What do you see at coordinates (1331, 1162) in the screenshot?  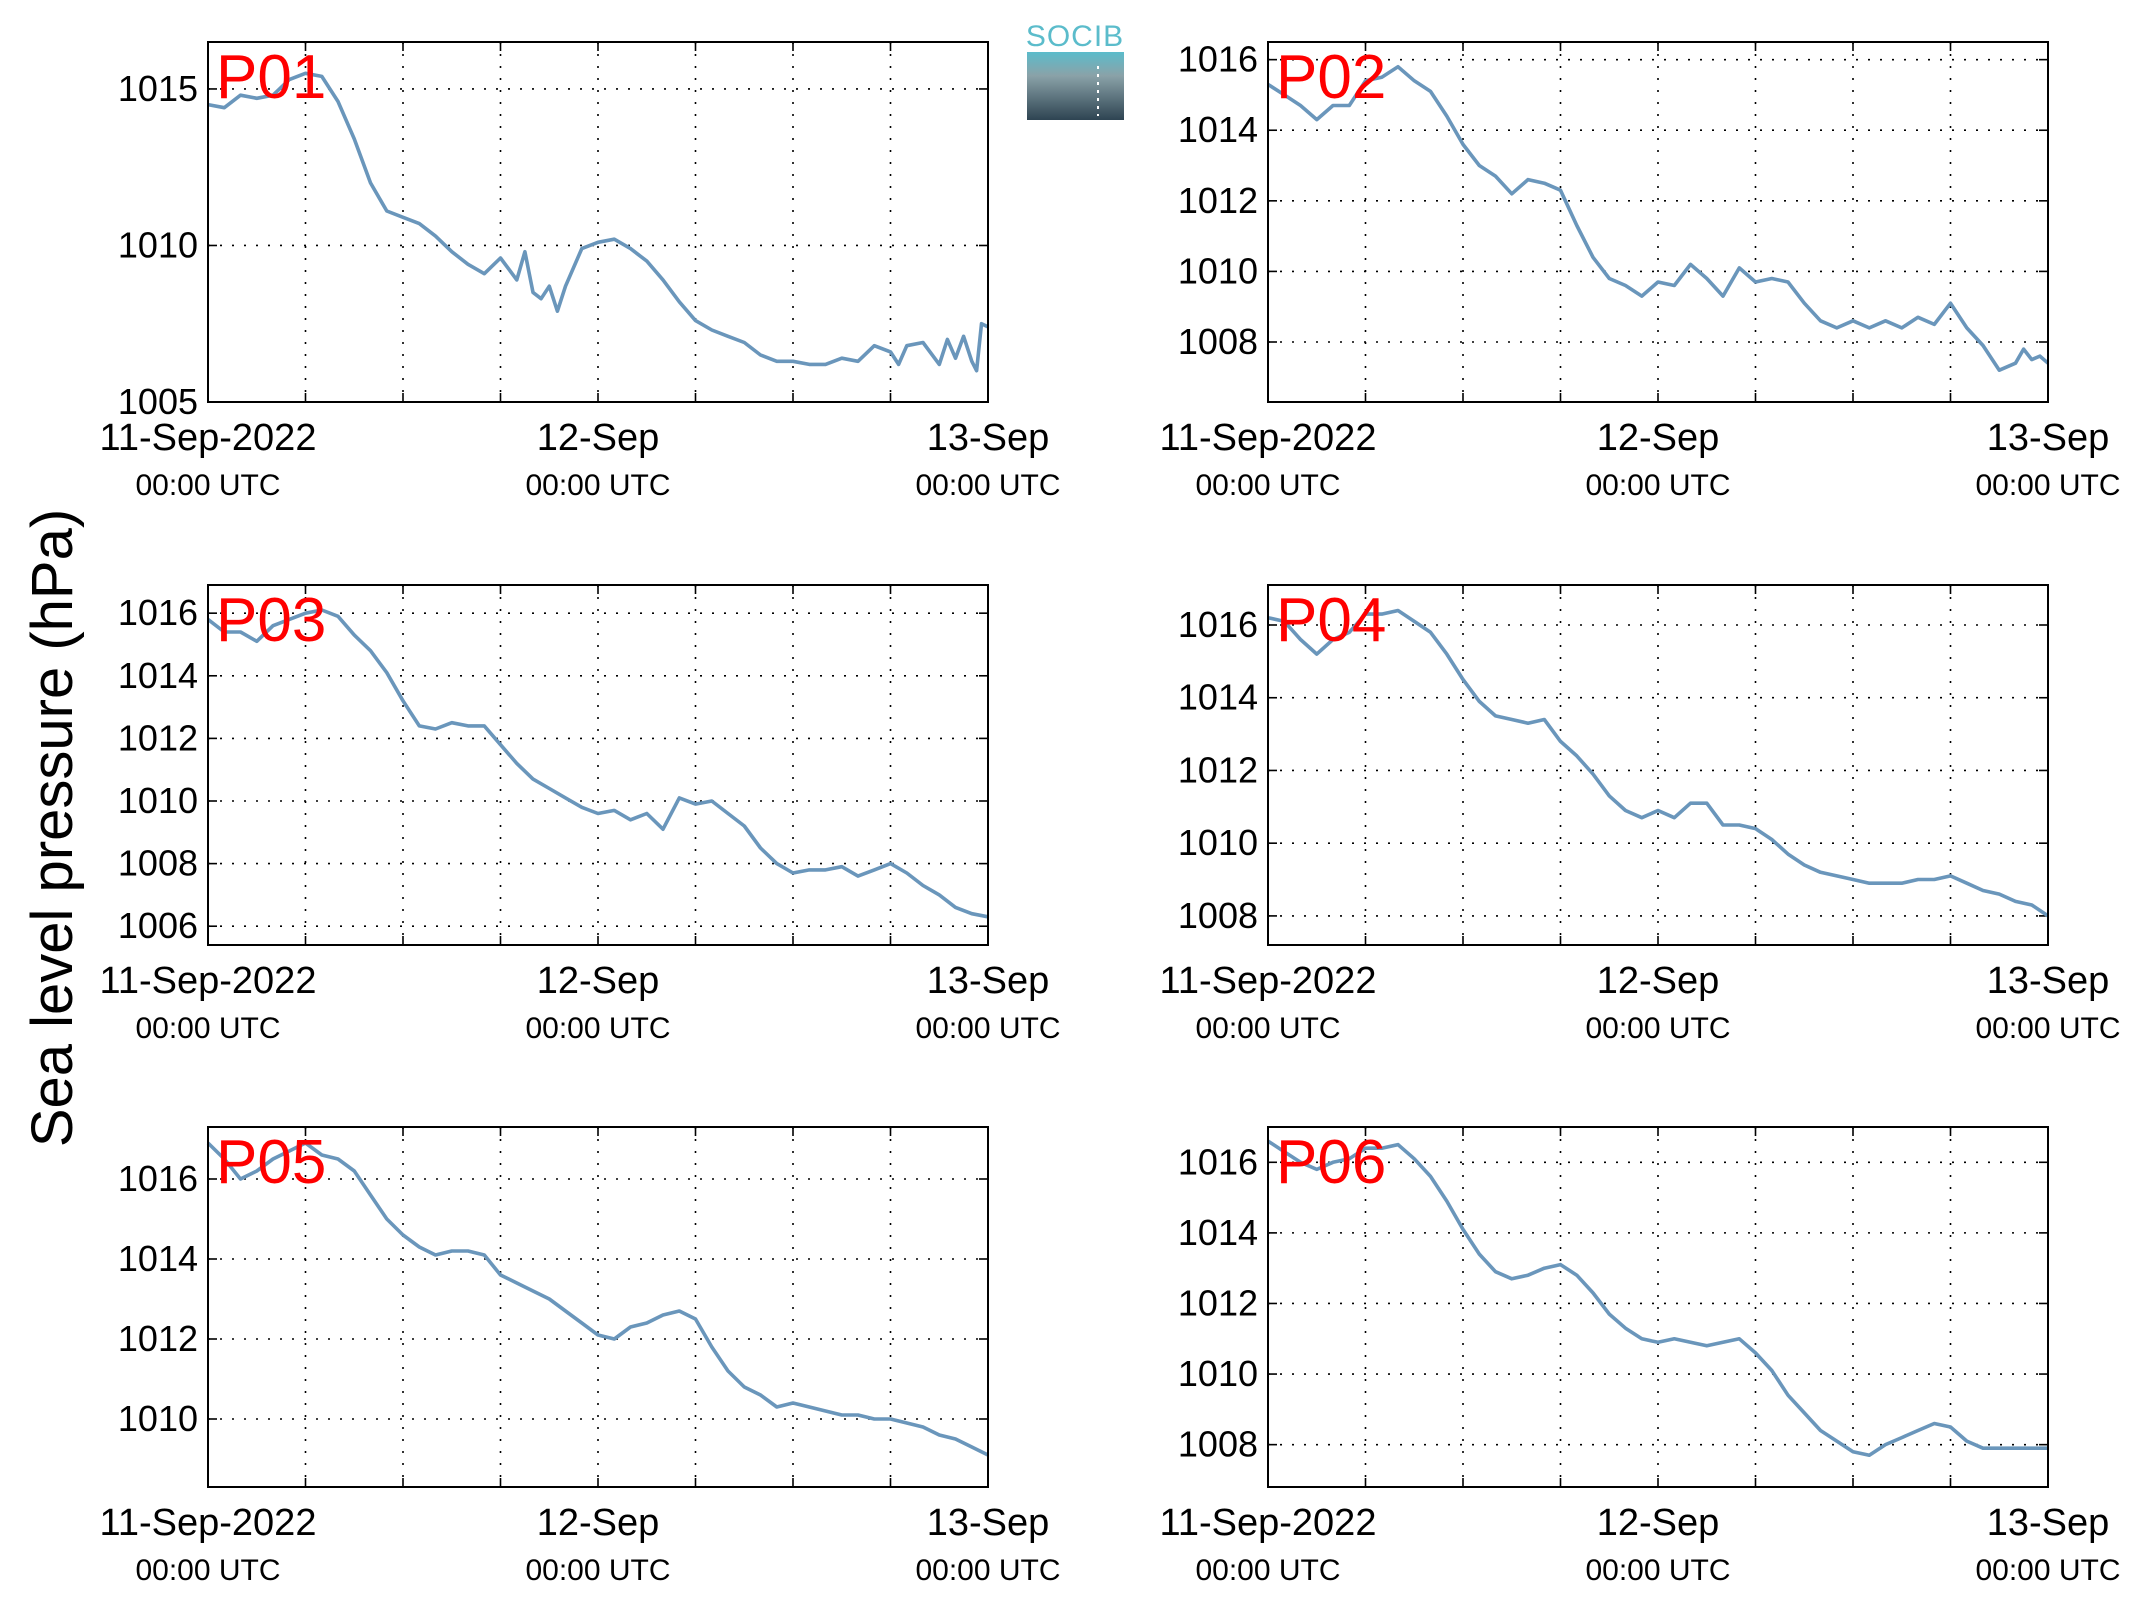 I see `panel-label: P06` at bounding box center [1331, 1162].